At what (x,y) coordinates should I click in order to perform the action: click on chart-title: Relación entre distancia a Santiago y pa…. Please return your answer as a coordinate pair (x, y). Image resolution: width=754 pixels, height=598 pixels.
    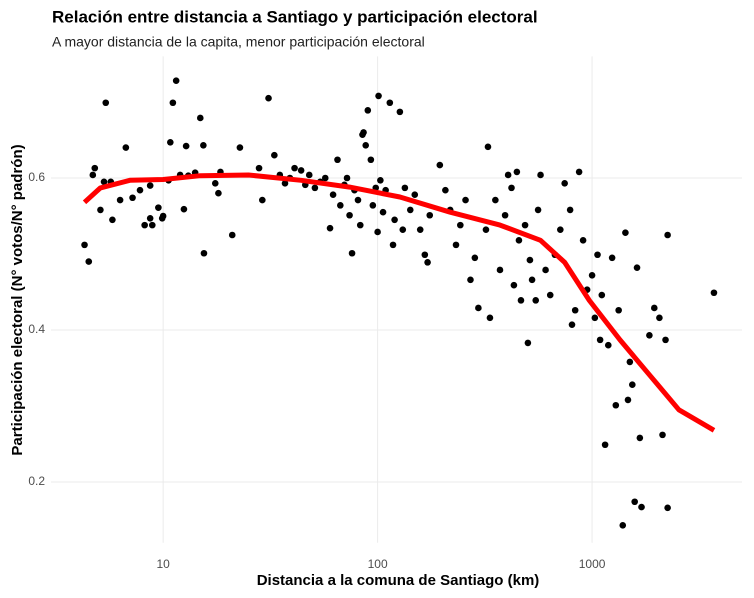
    Looking at the image, I should click on (295, 16).